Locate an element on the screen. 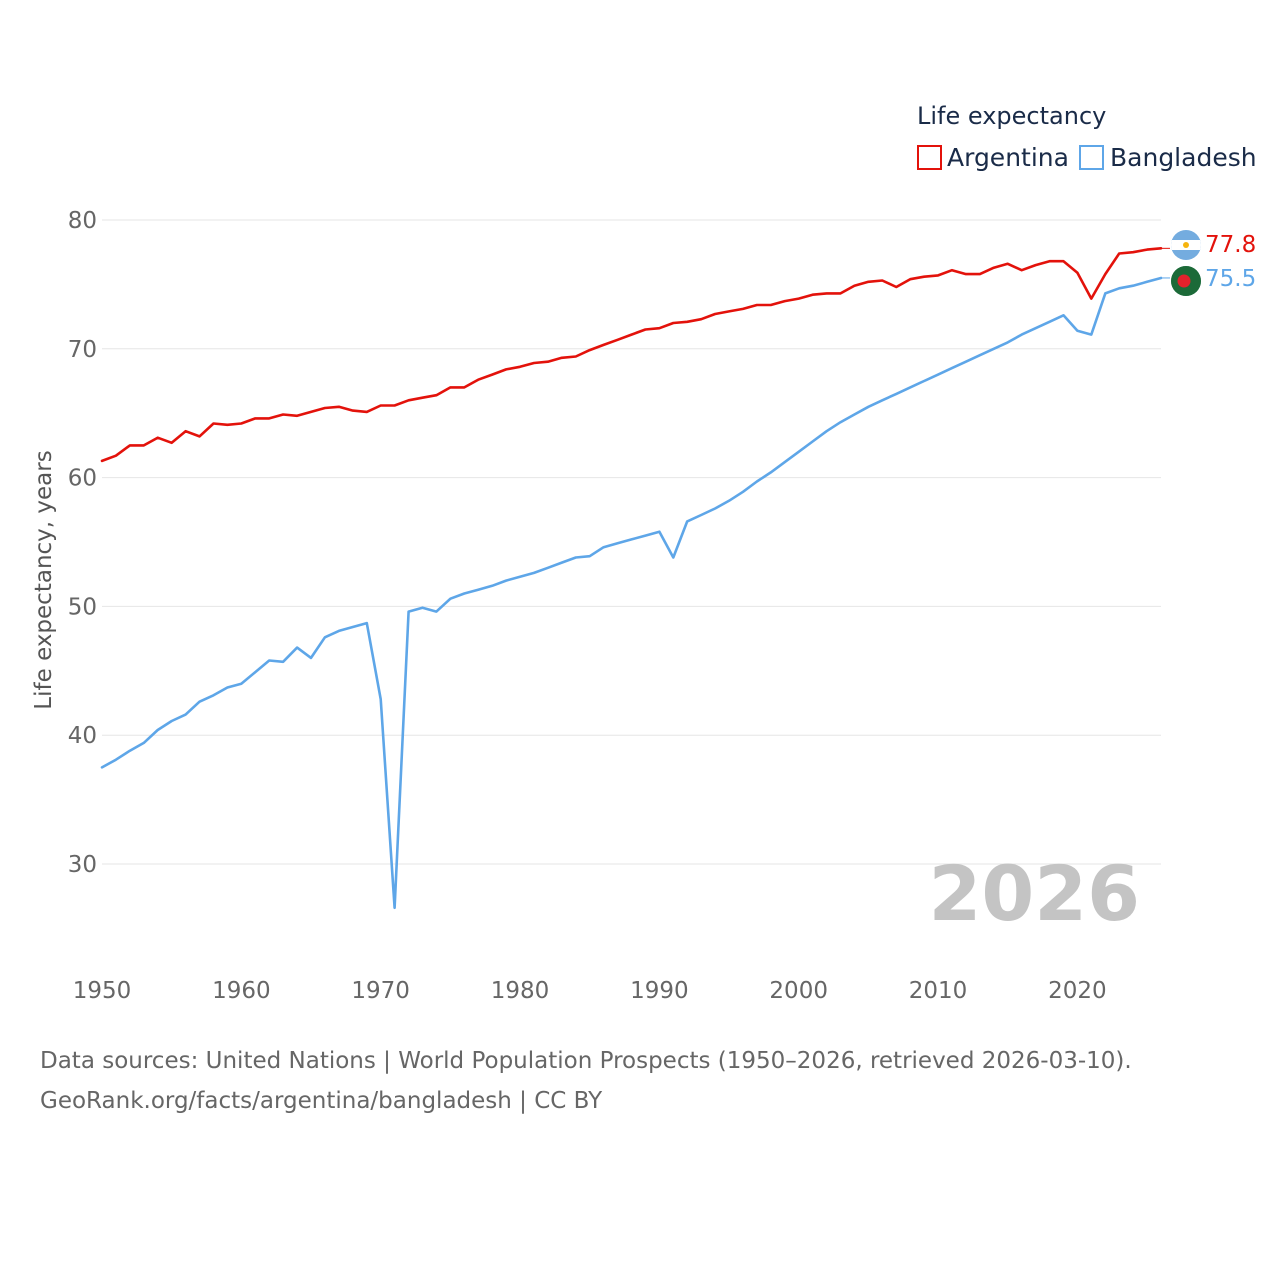  x-tick-label: 1960 is located at coordinates (241, 991).